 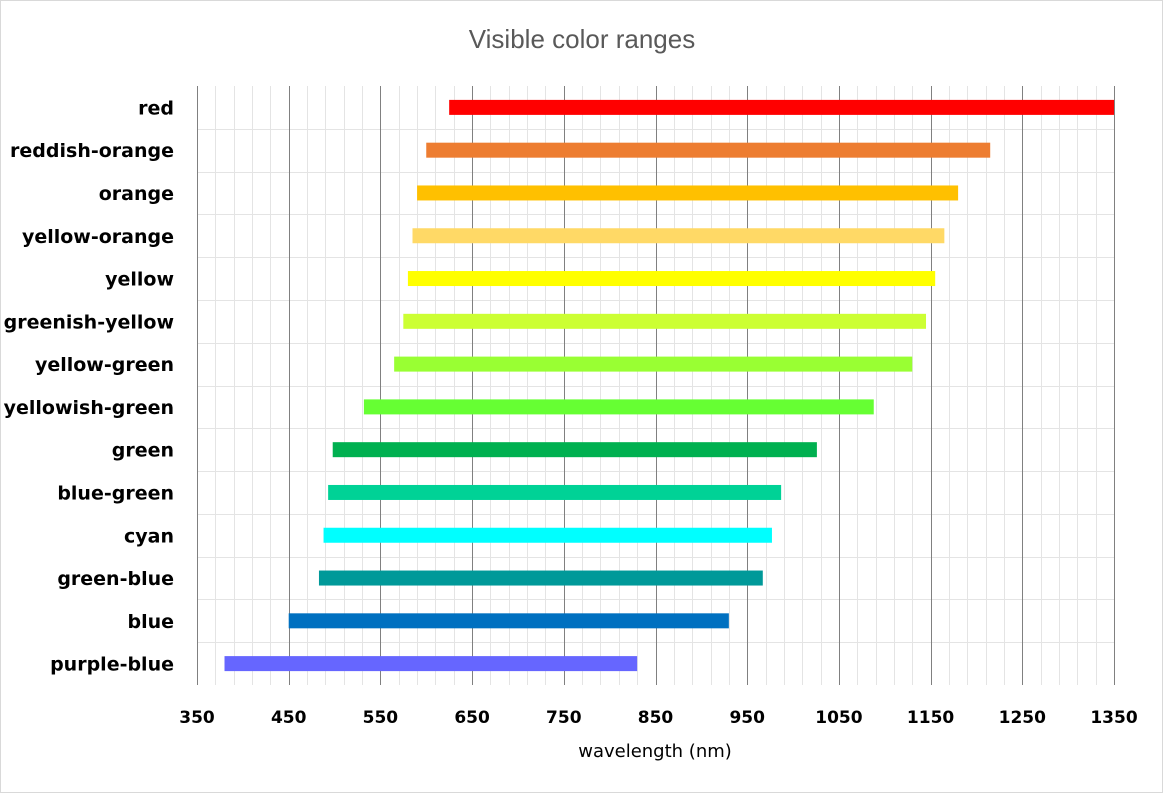 What do you see at coordinates (747, 718) in the screenshot?
I see `x-tick-label: 950` at bounding box center [747, 718].